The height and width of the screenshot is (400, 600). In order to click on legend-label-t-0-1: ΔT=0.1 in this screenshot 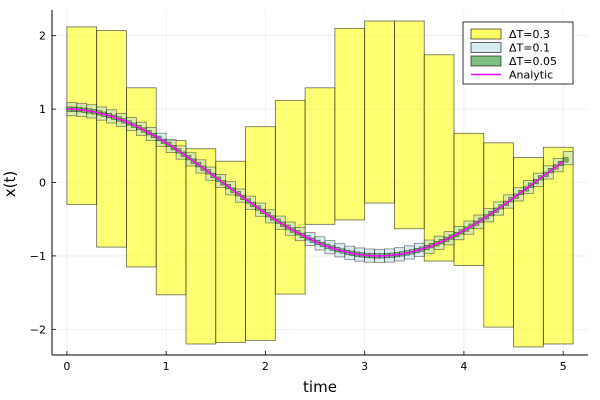, I will do `click(529, 48)`.